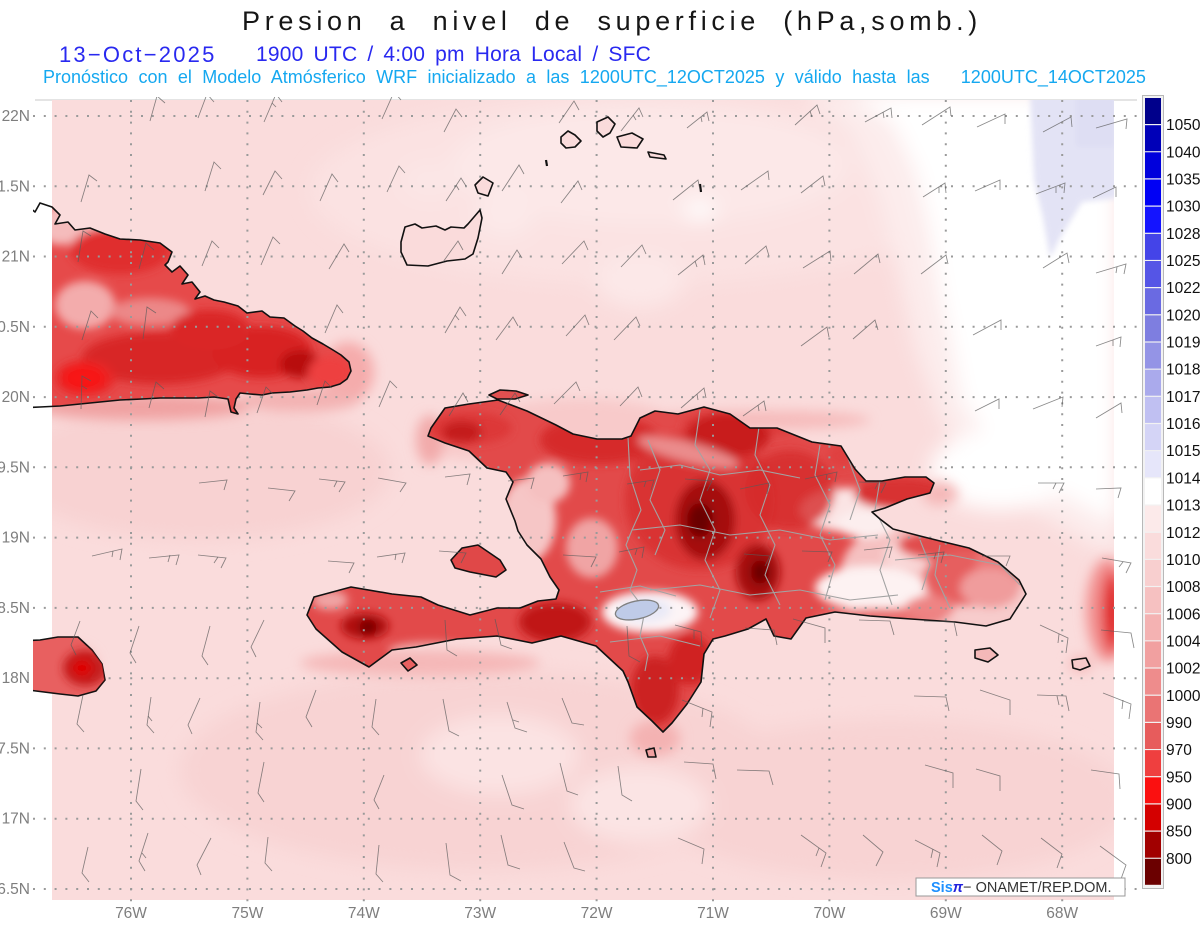 The height and width of the screenshot is (927, 1200). I want to click on svg-text: 8.5N, so click(15, 608).